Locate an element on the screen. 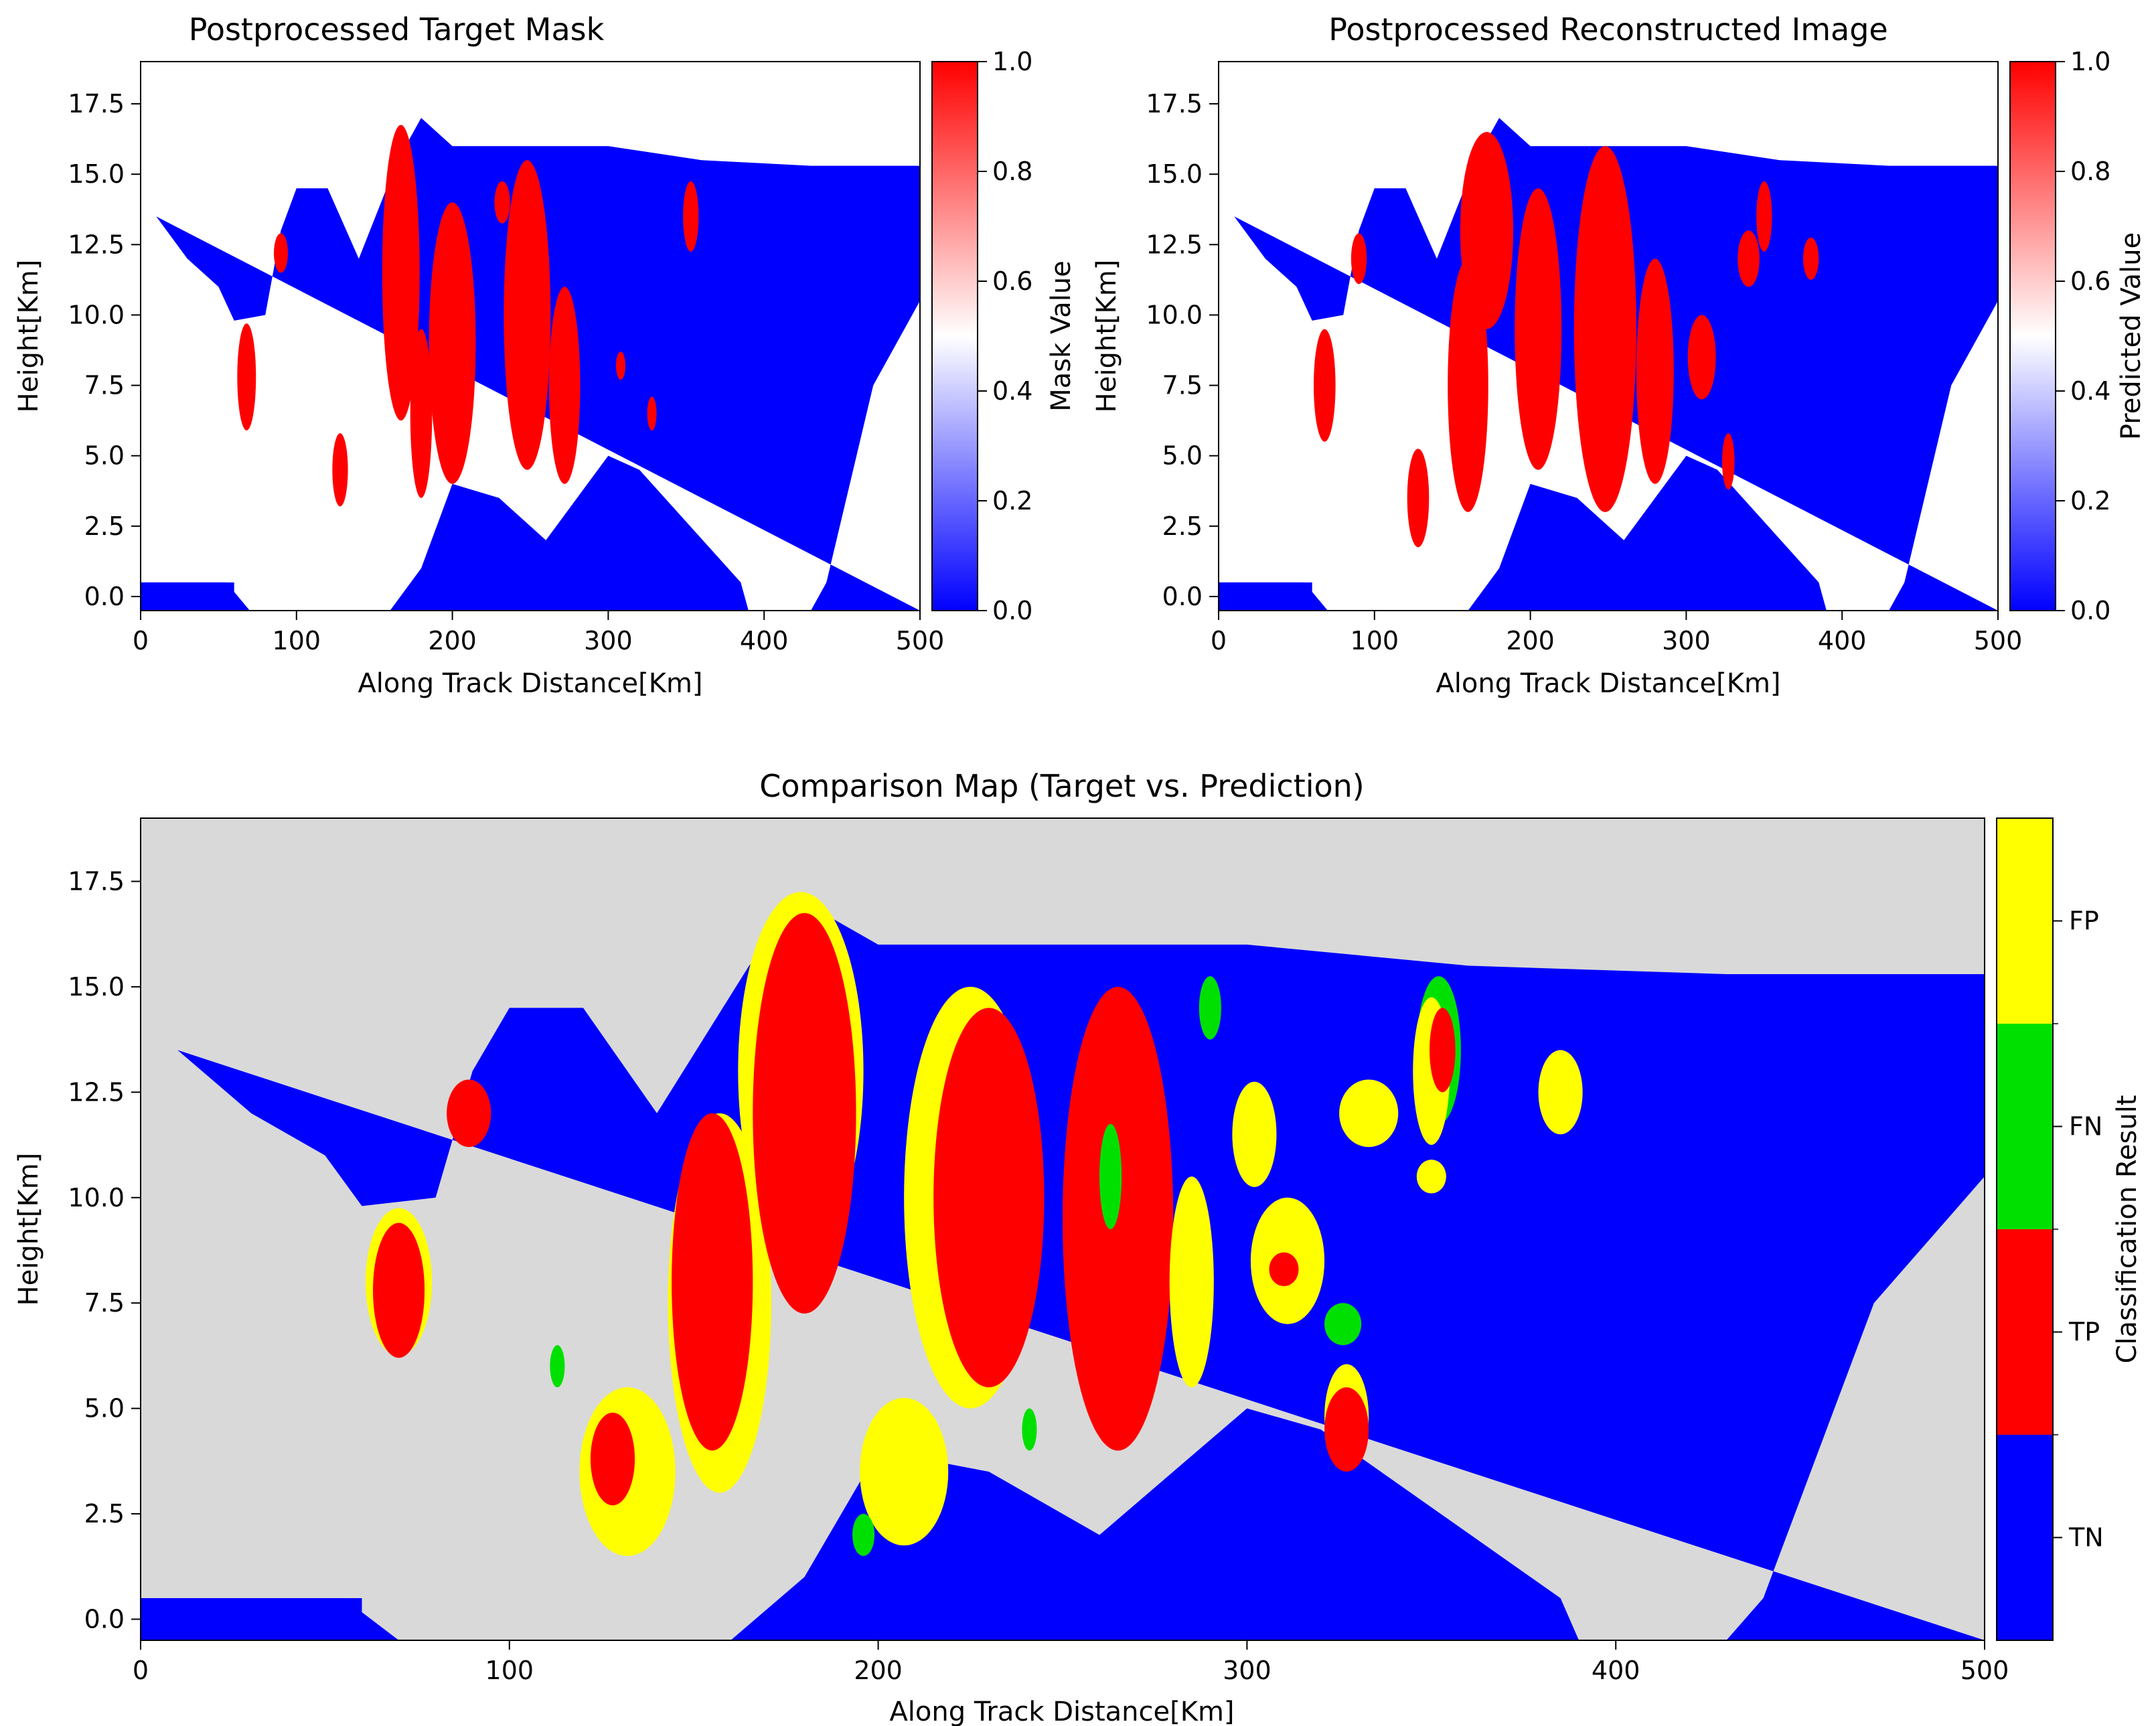  colorbar-segment-tp is located at coordinates (2025, 1332).